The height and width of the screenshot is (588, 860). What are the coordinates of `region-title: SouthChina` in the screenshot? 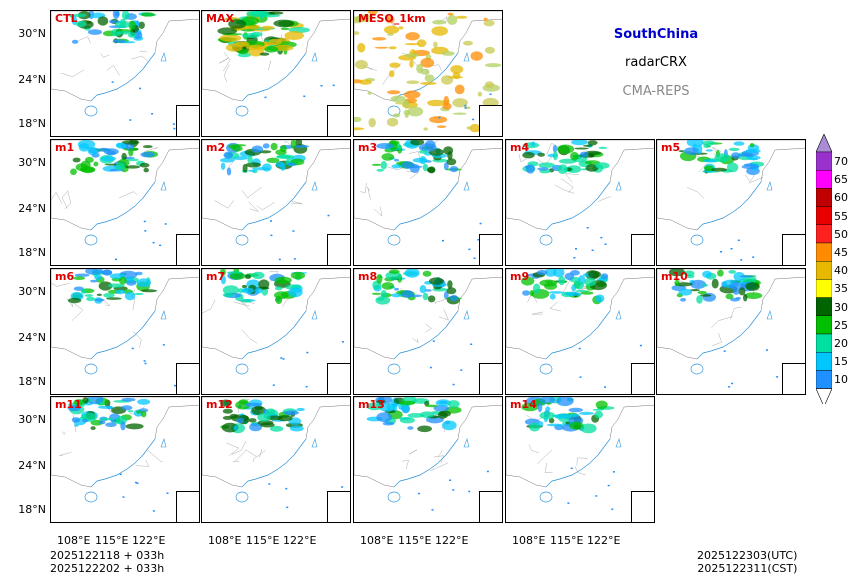 It's located at (656, 34).